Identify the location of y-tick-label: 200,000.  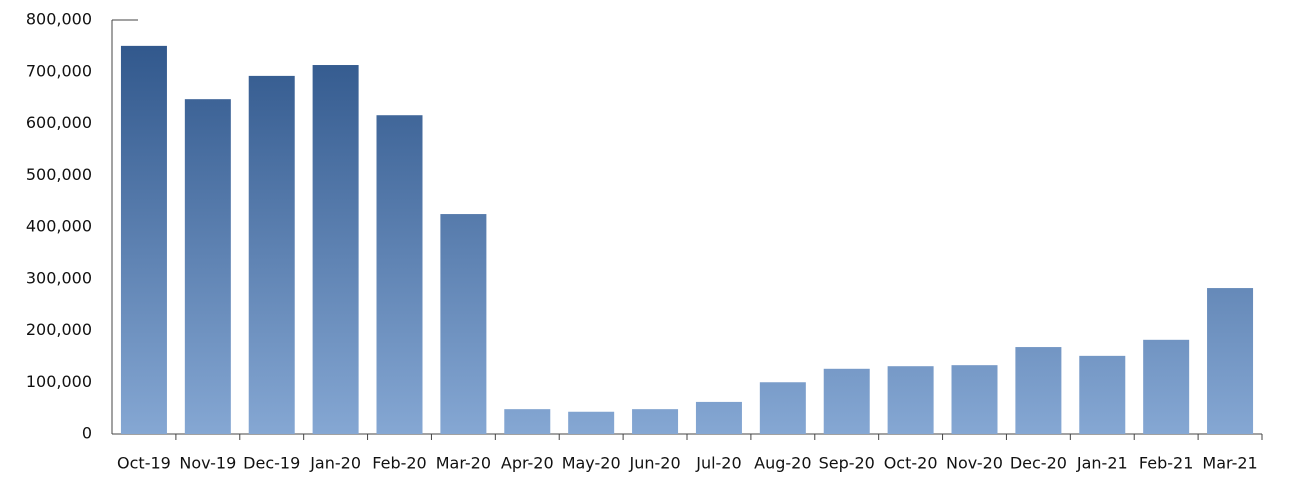
(59, 329).